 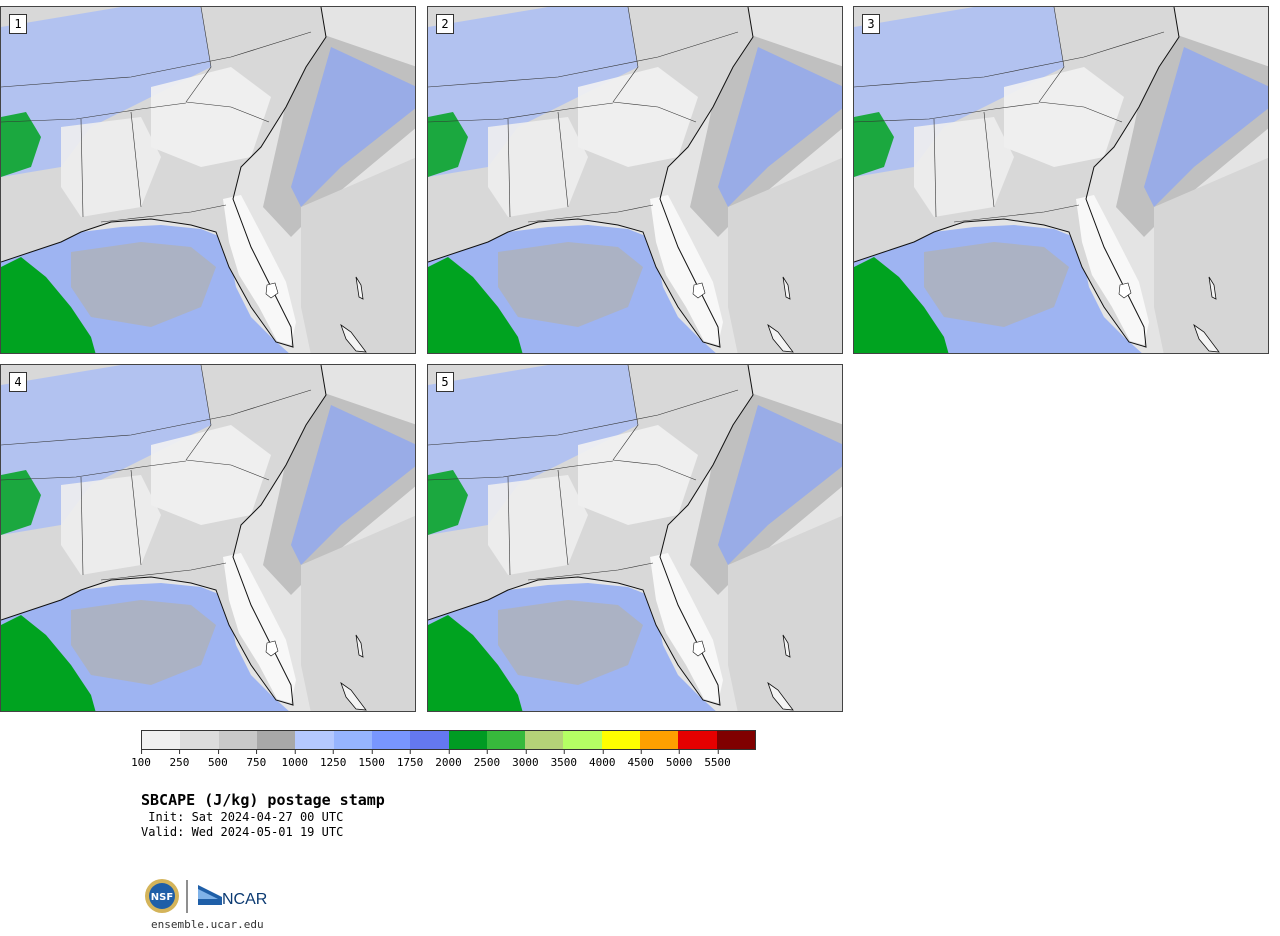 What do you see at coordinates (333, 759) in the screenshot?
I see `colorbar-tick-label: 1250` at bounding box center [333, 759].